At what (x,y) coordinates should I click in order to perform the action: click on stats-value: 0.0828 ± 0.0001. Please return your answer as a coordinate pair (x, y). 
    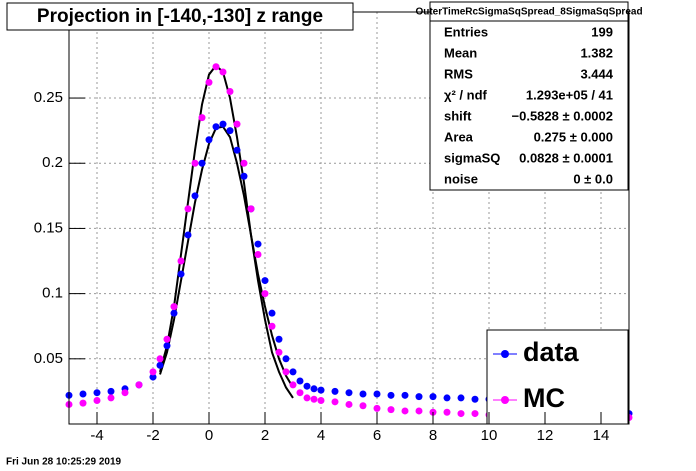
    Looking at the image, I should click on (566, 157).